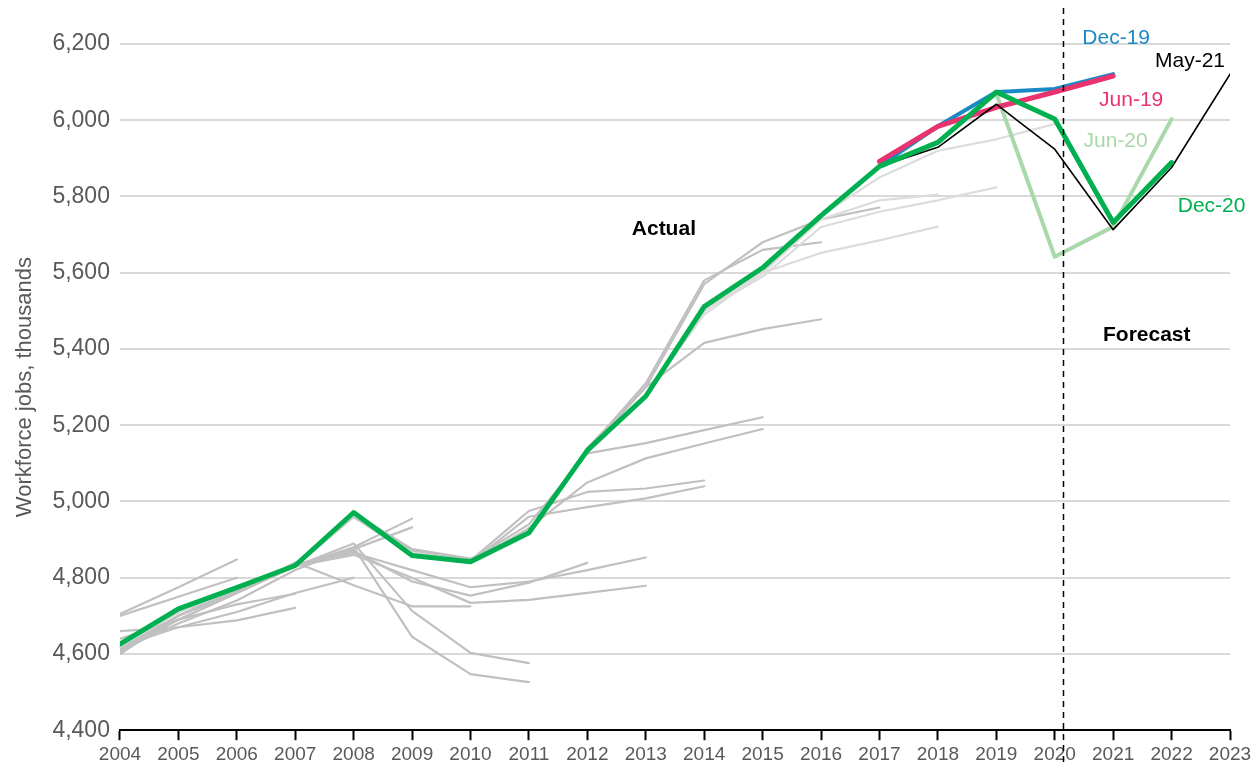 Image resolution: width=1260 pixels, height=769 pixels. What do you see at coordinates (821, 753) in the screenshot?
I see `x-tick-label: 2016` at bounding box center [821, 753].